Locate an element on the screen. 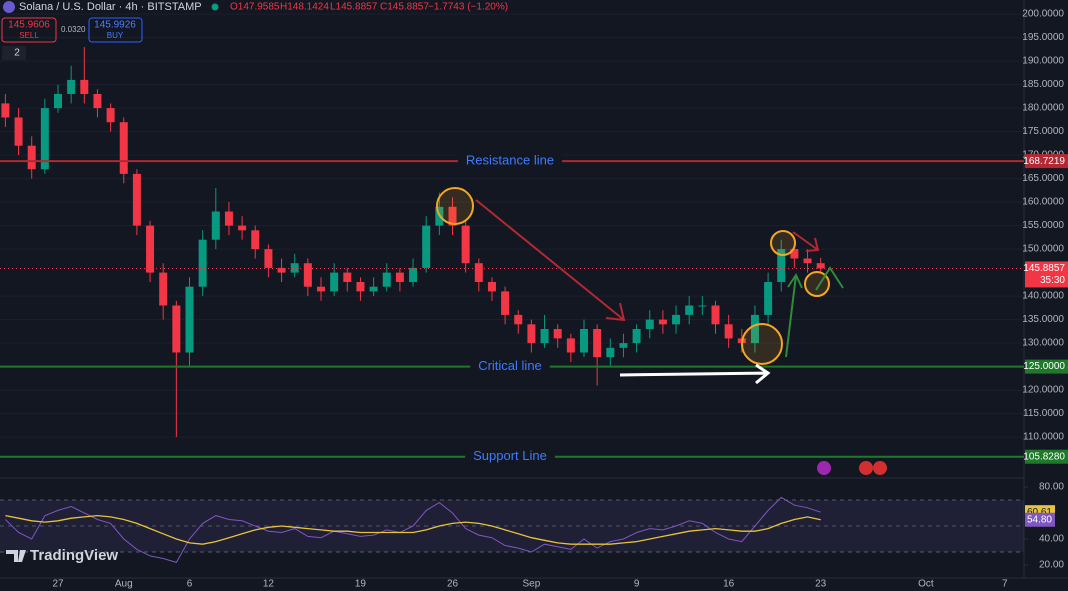 Image resolution: width=1068 pixels, height=591 pixels. buy-label: BUY is located at coordinates (115, 35).